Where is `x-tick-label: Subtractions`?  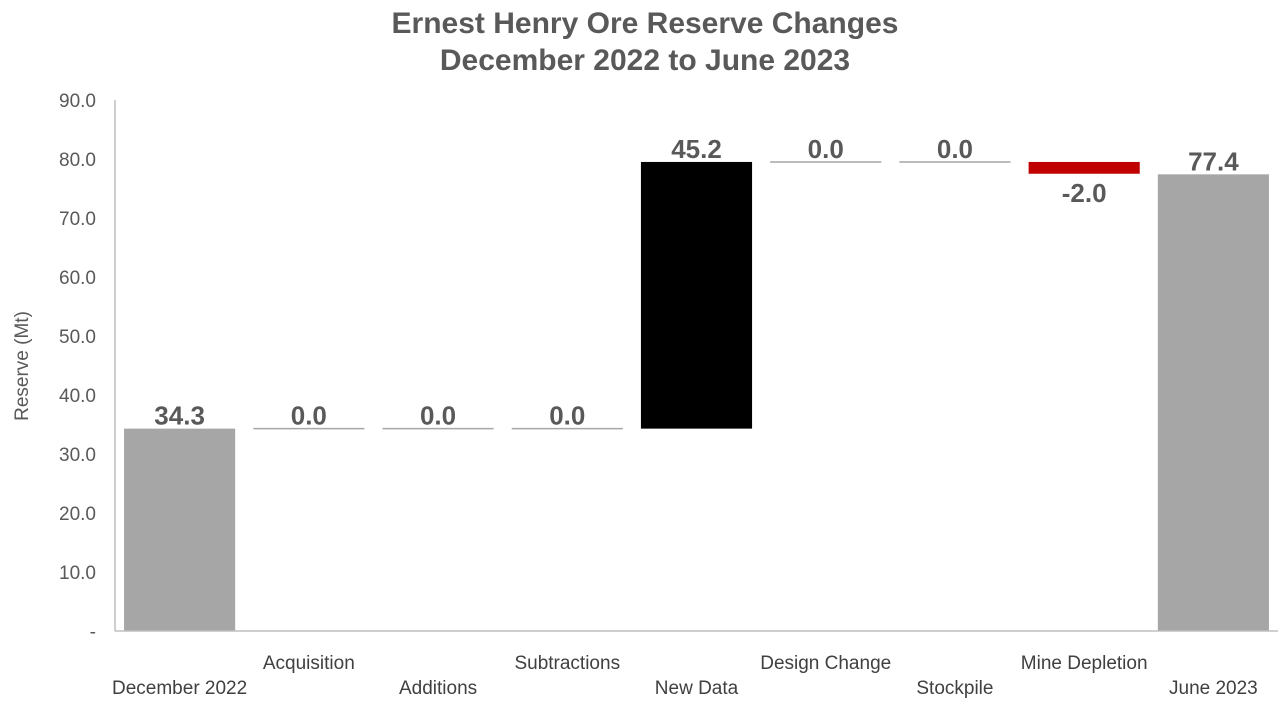 x-tick-label: Subtractions is located at coordinates (567, 663).